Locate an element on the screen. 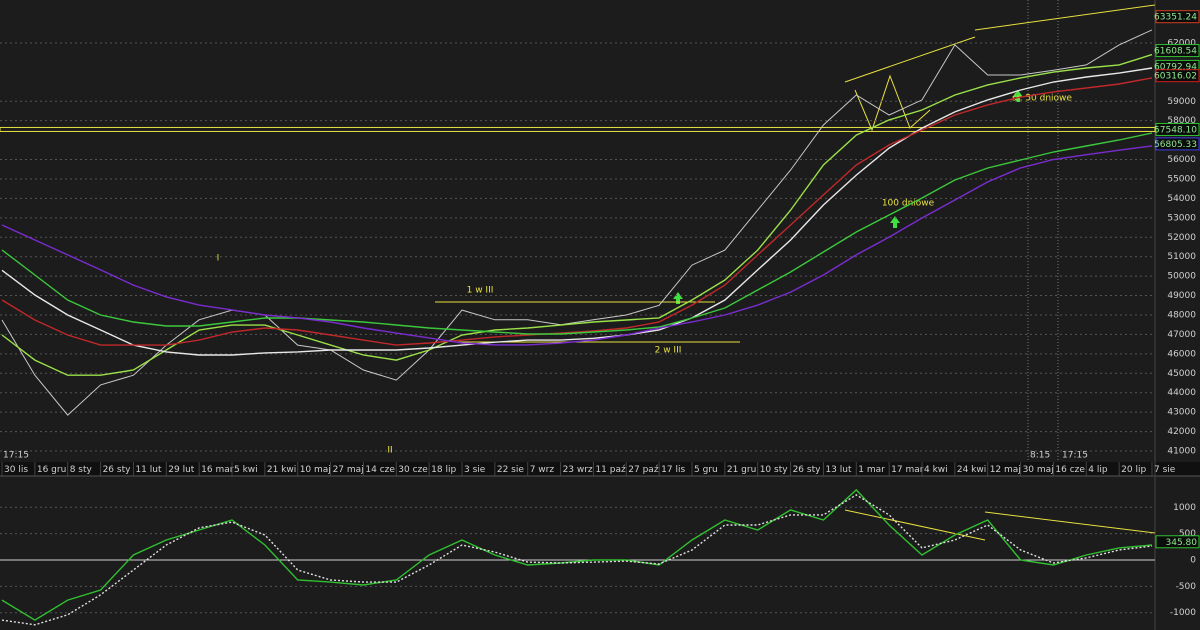  x-tick-label: 10 sty is located at coordinates (774, 470).